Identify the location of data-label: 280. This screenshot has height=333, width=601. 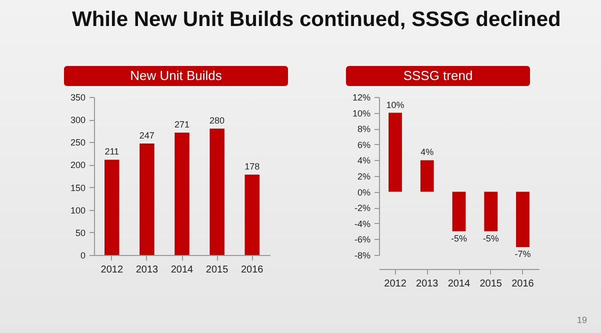
(217, 121).